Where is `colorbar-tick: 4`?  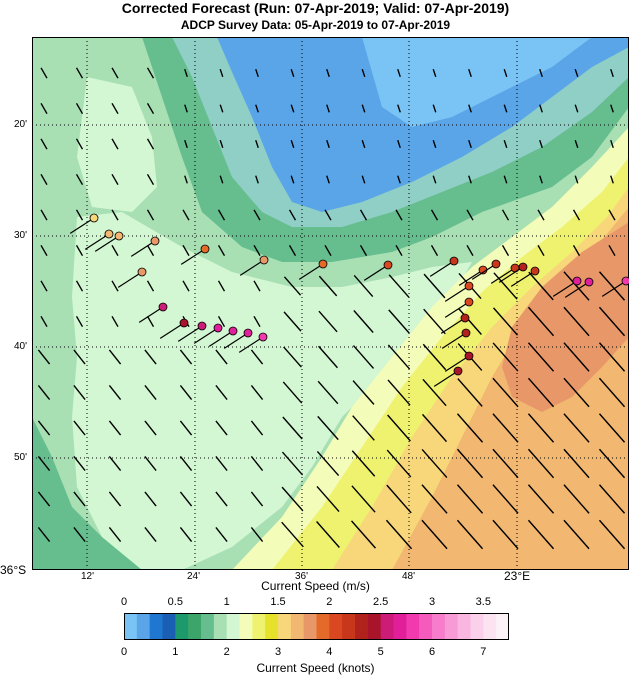 colorbar-tick: 4 is located at coordinates (329, 652).